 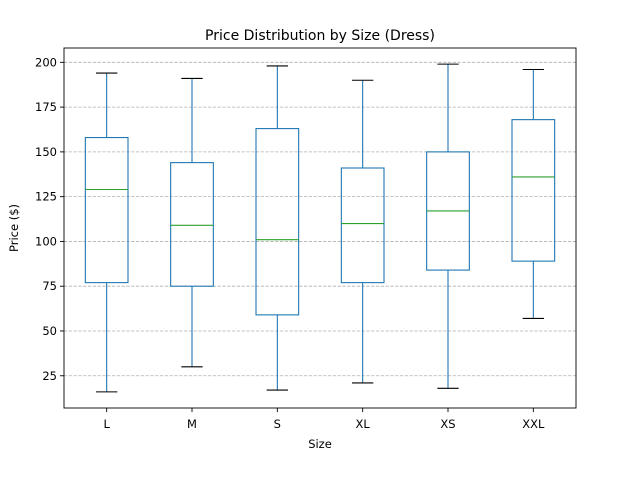 What do you see at coordinates (46, 197) in the screenshot?
I see `y-tick-label: 125` at bounding box center [46, 197].